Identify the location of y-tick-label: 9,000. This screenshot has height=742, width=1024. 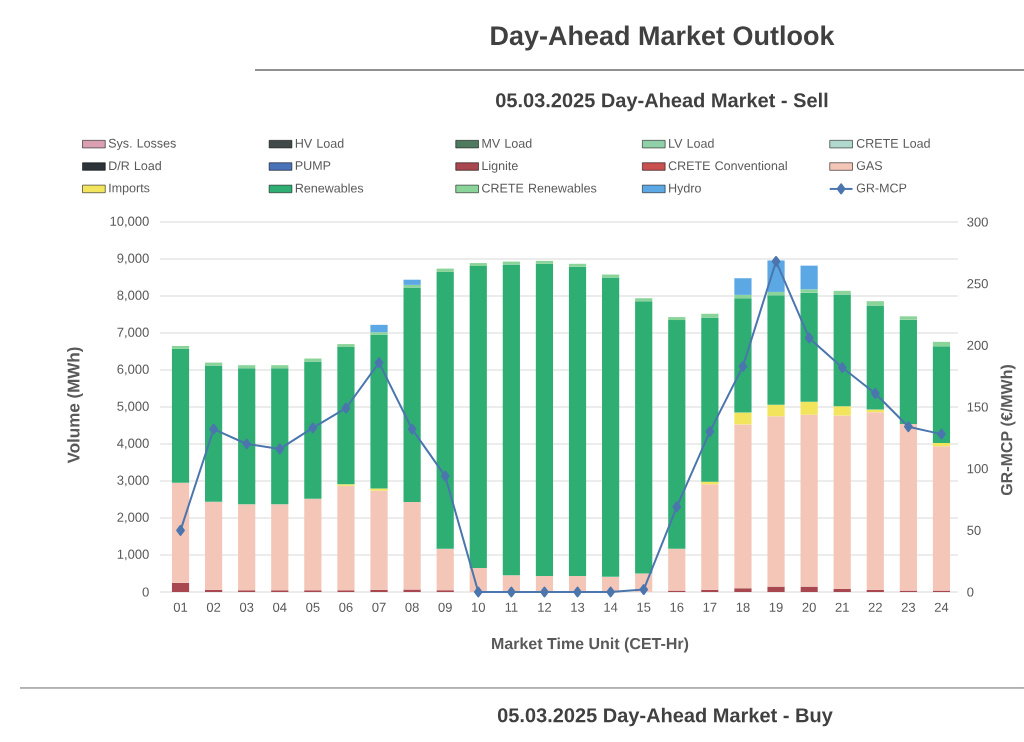
(133, 259).